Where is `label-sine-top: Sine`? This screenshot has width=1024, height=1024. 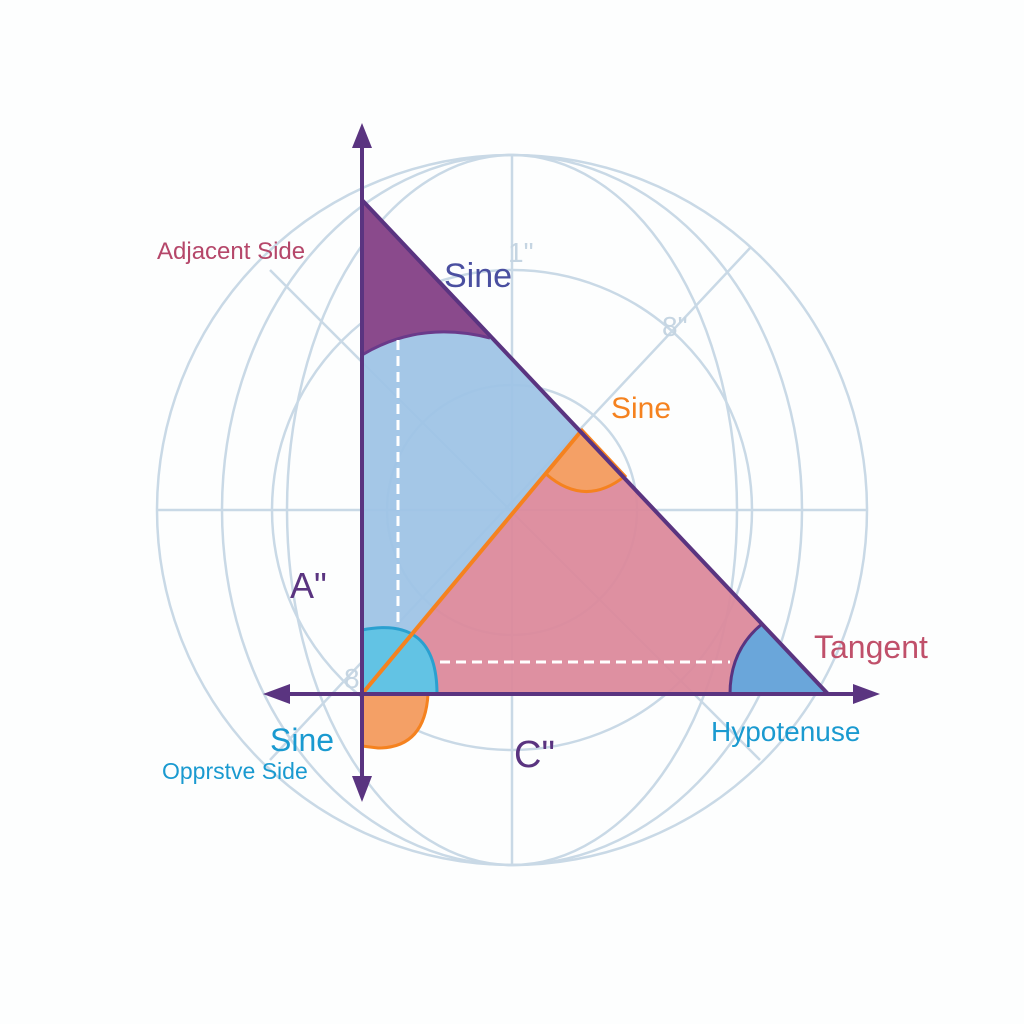
label-sine-top: Sine is located at coordinates (478, 276).